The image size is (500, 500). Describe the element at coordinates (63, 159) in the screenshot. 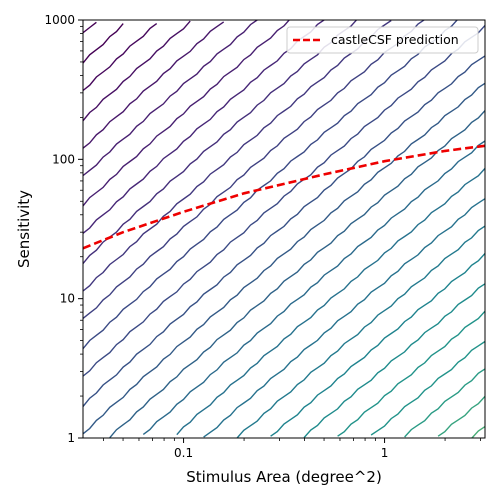

I see `y-tick-label: 100` at that location.